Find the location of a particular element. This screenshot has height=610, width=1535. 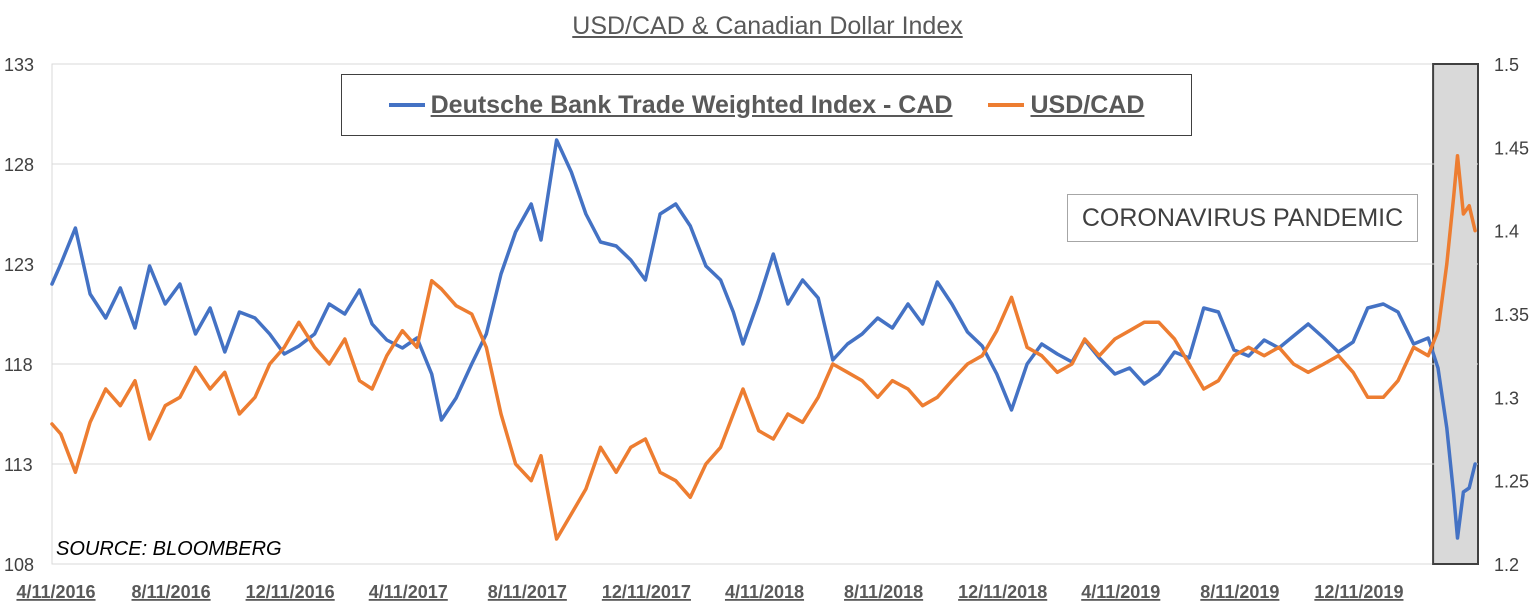

x-tick-label: 4/11/2018 is located at coordinates (764, 592).